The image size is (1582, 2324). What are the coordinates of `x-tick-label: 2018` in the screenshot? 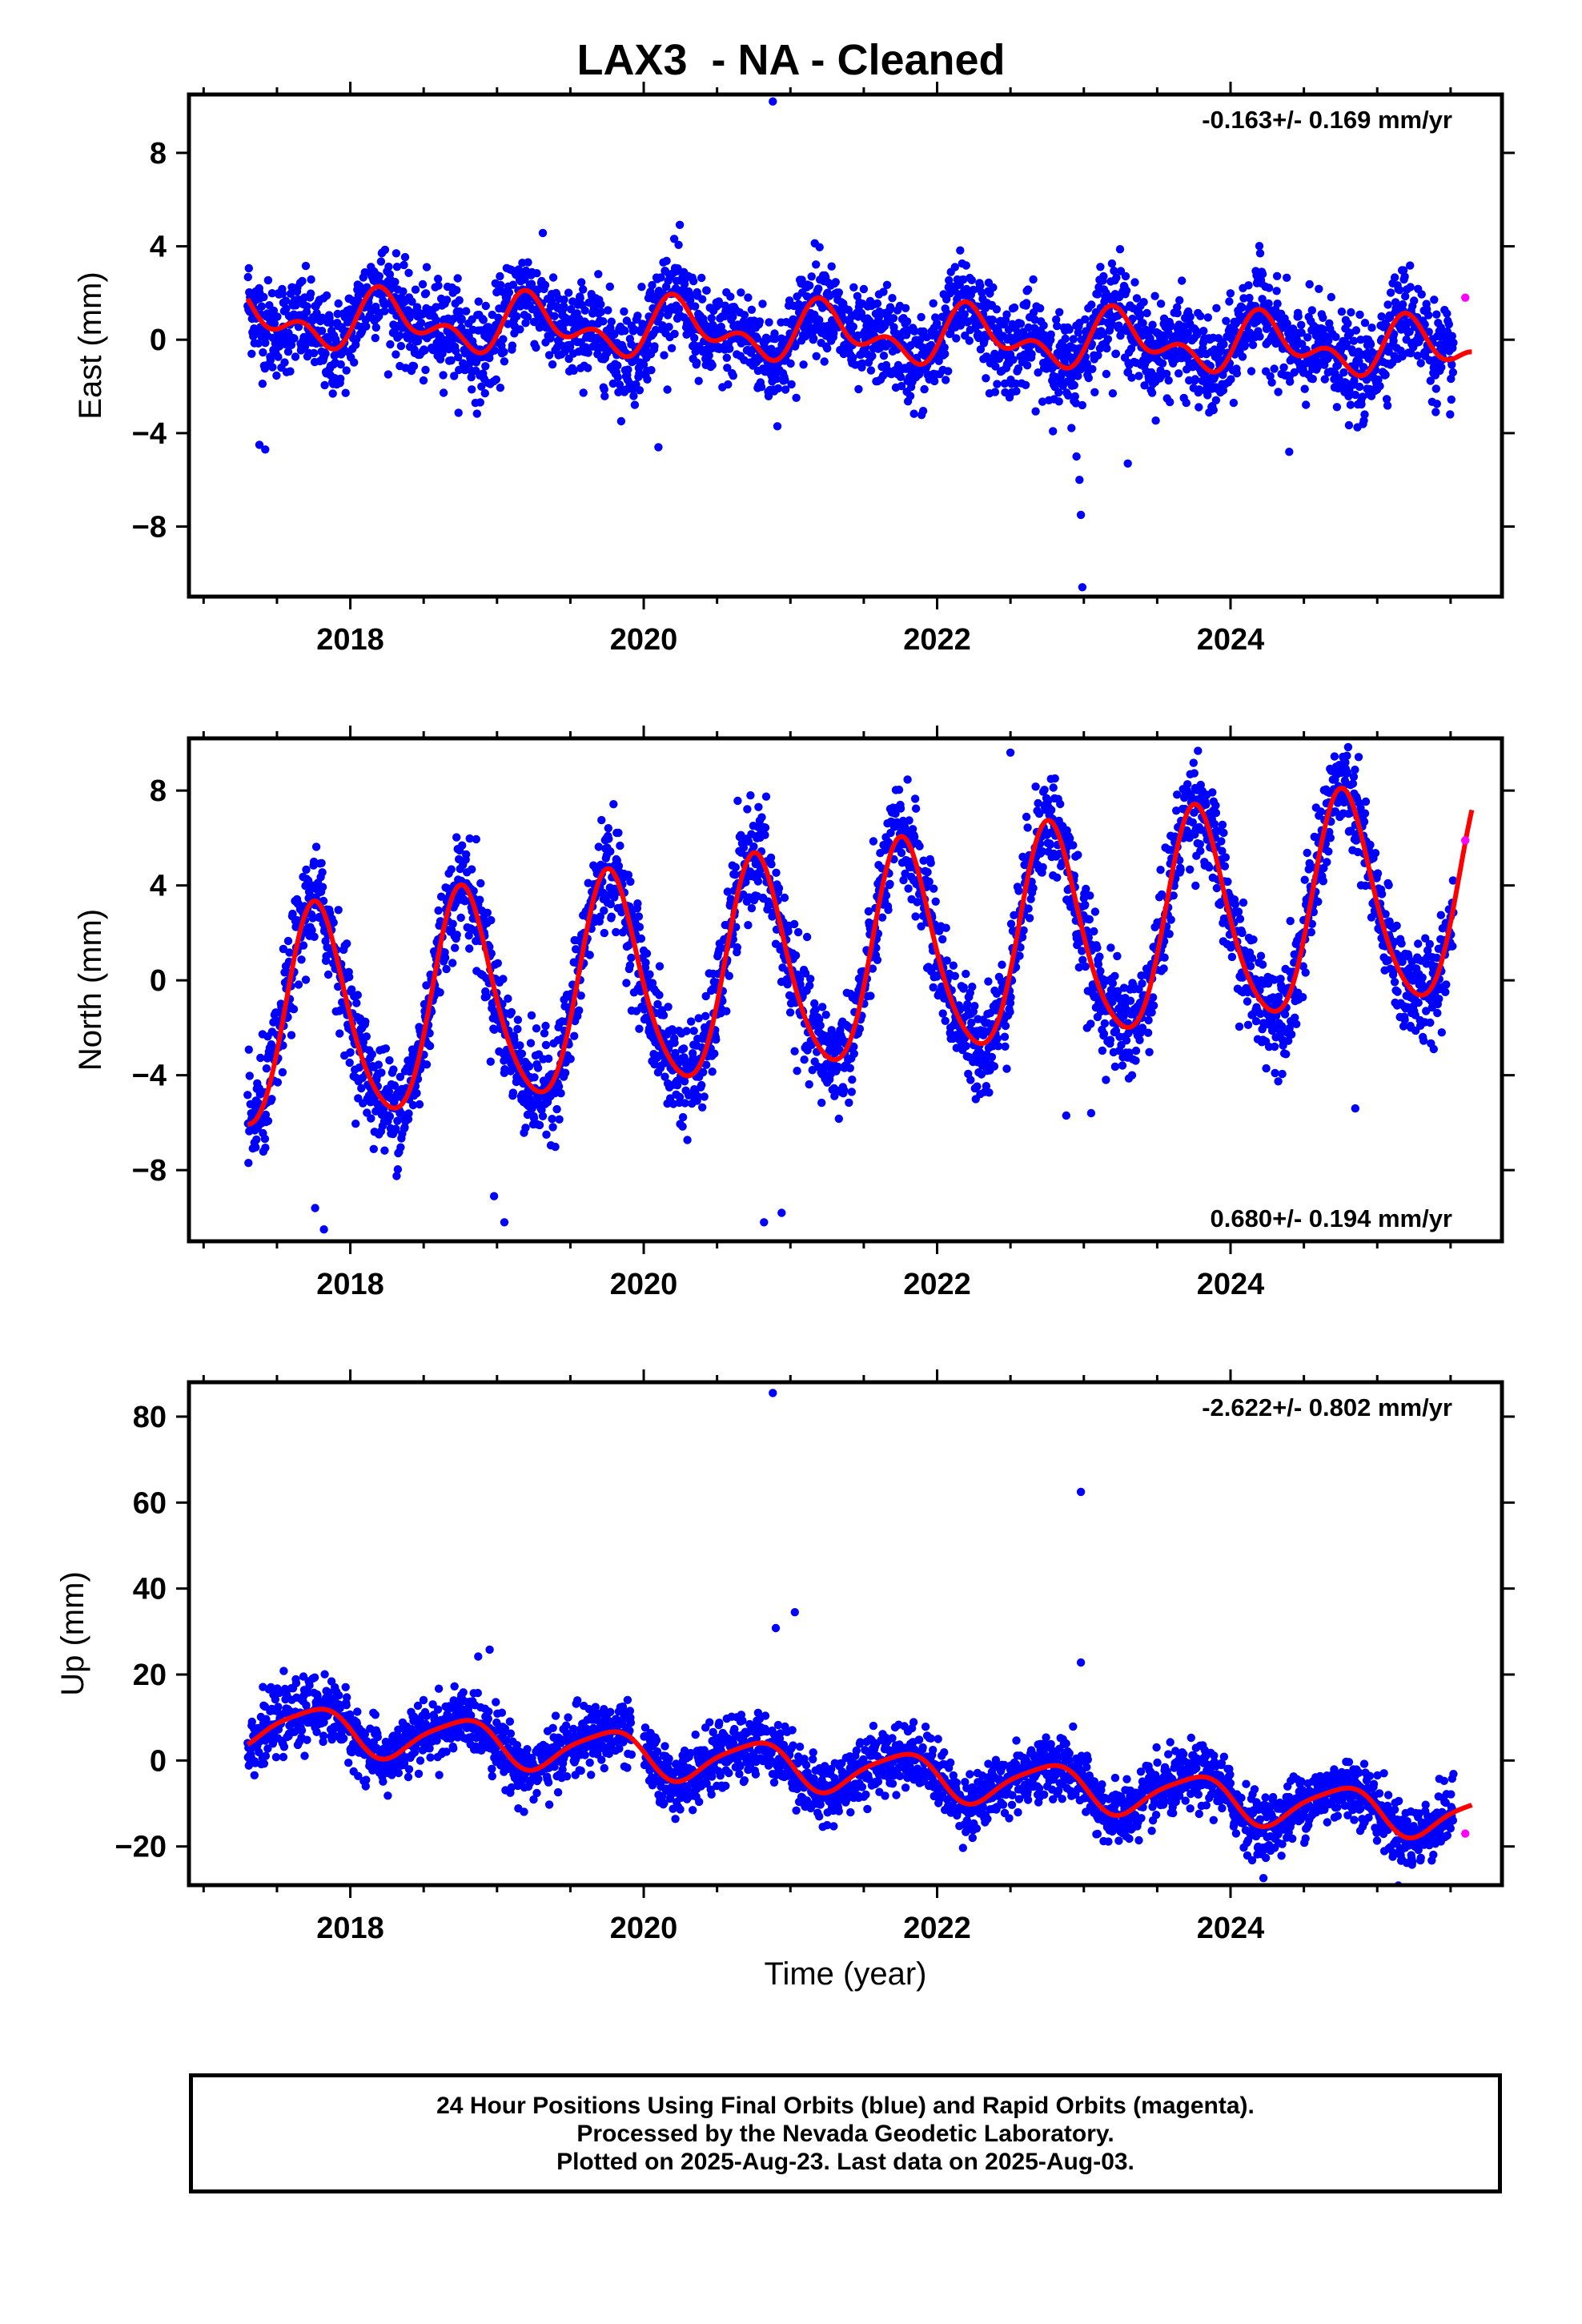 It's located at (350, 640).